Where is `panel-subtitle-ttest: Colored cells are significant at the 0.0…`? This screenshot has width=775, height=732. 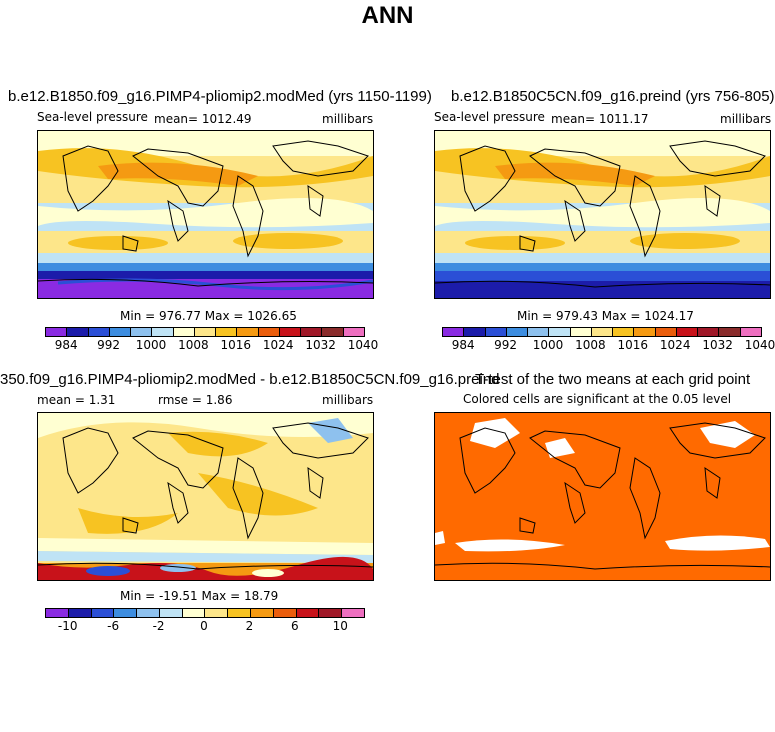 panel-subtitle-ttest: Colored cells are significant at the 0.0… is located at coordinates (597, 399).